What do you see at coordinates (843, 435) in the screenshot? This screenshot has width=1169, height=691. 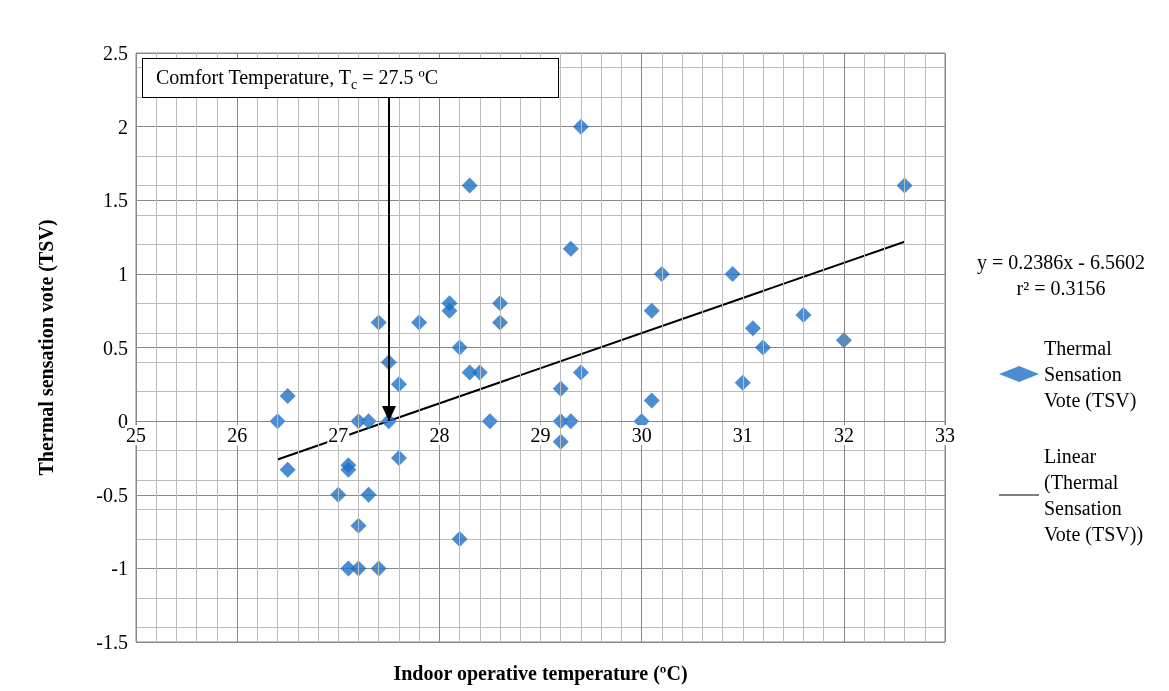 I see `x-tick-label: 32` at bounding box center [843, 435].